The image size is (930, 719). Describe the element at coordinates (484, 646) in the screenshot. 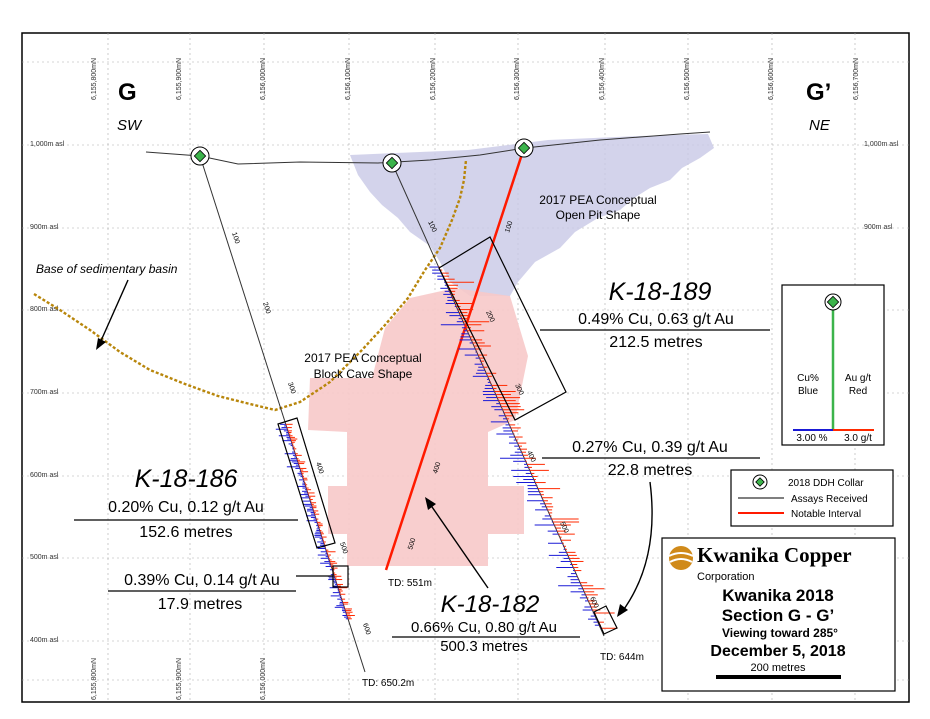

I see `hole-length-182: 500.3 metres` at that location.